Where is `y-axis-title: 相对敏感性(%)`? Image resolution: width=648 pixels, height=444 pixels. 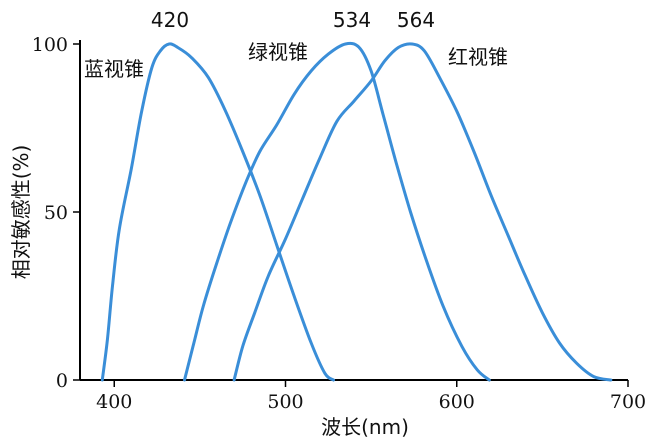 y-axis-title: 相对敏感性(%) is located at coordinates (21, 212).